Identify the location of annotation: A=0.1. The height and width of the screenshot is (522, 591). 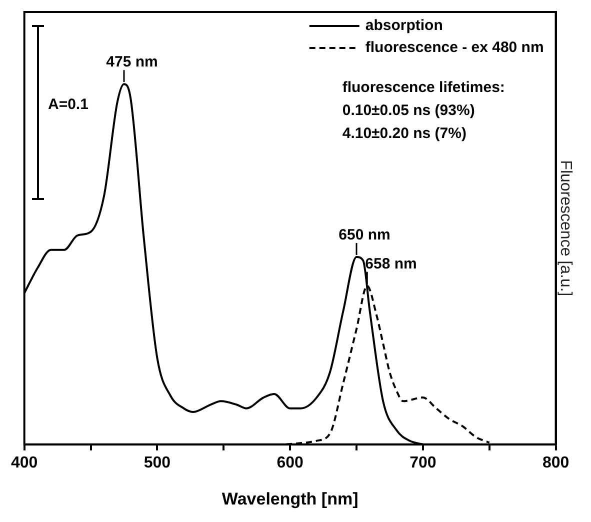
(68, 104).